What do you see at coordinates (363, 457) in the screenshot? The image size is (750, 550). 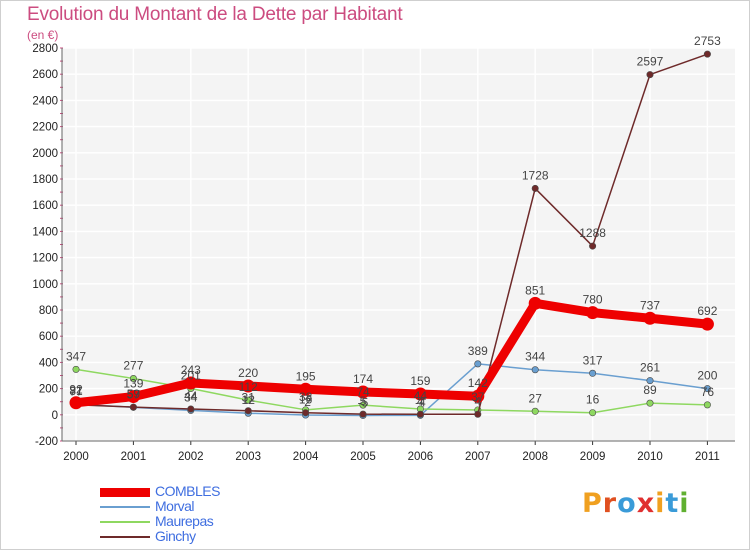 I see `x-tick-label: 2005` at bounding box center [363, 457].